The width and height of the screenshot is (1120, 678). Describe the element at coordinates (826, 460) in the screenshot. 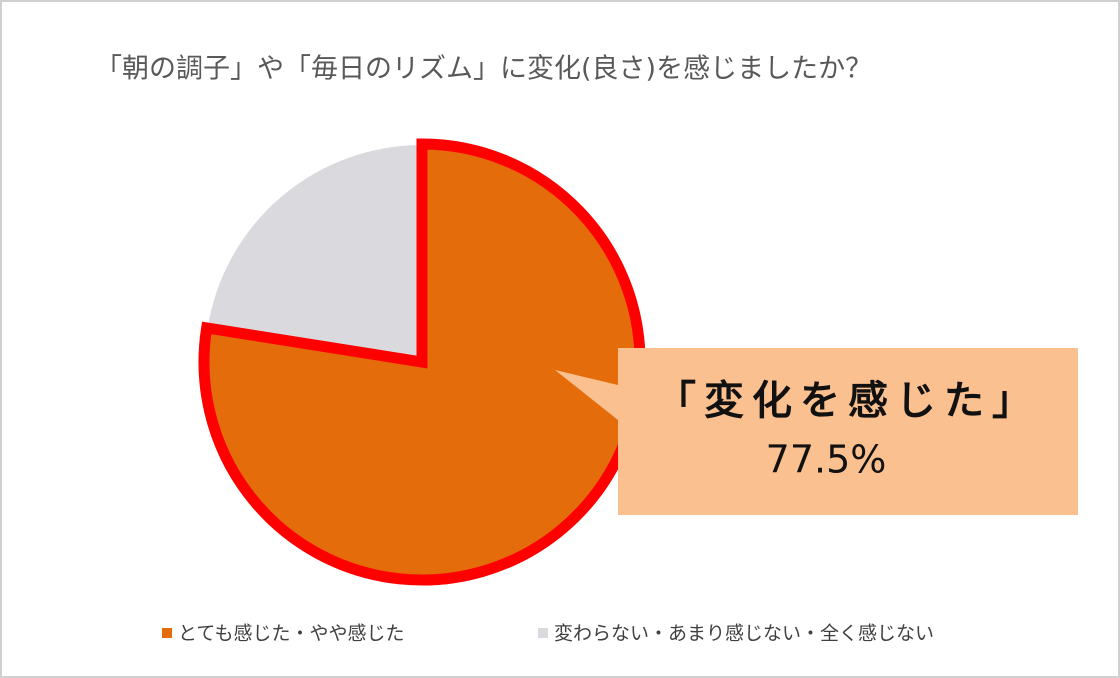

I see `data-label: 77.5%` at that location.